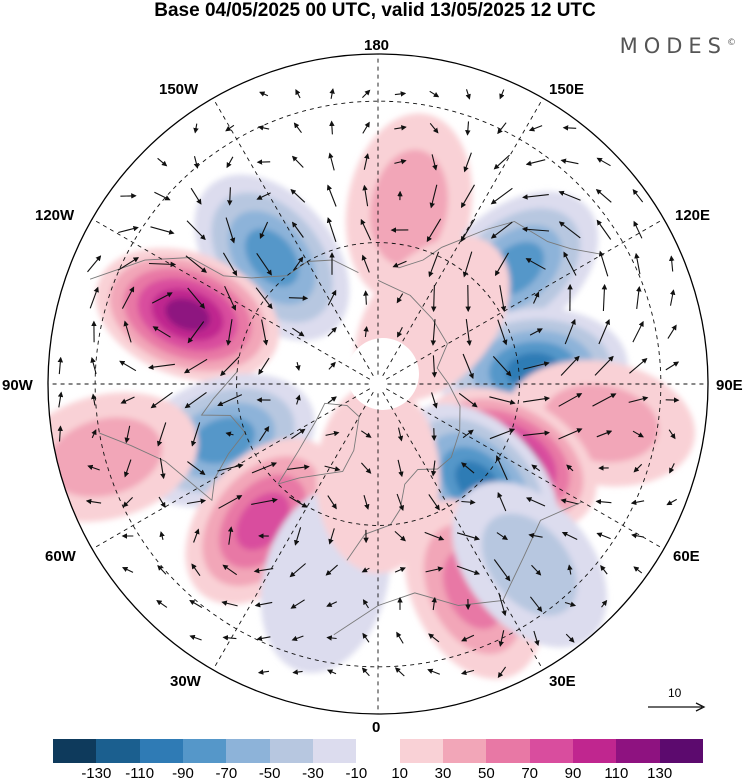 The height and width of the screenshot is (783, 750). I want to click on colorbar-tick-label: -90, so click(183, 773).